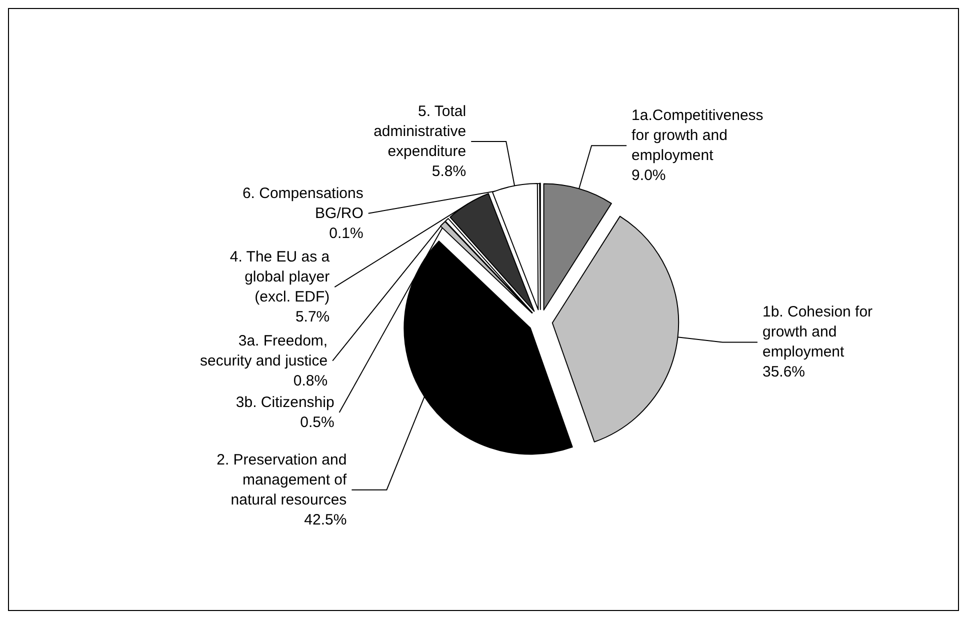 This screenshot has height=619, width=967. What do you see at coordinates (346, 233) in the screenshot?
I see `data-label: 0.1%` at bounding box center [346, 233].